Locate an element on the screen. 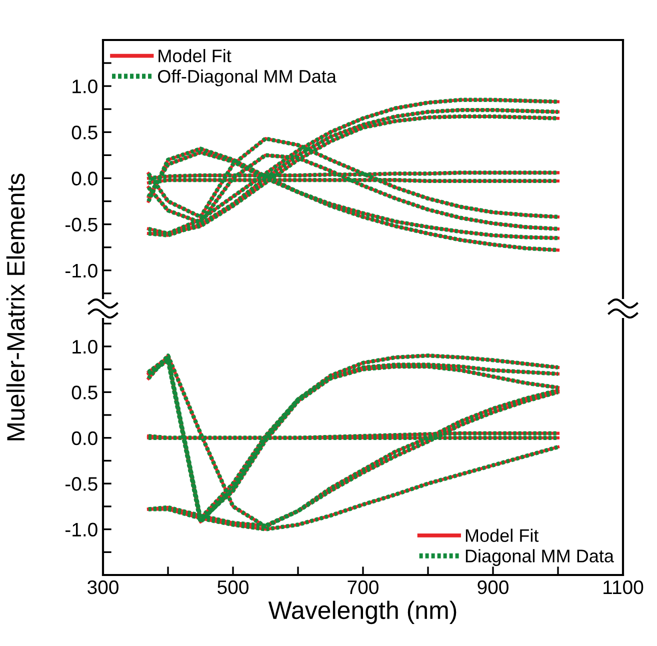 The width and height of the screenshot is (657, 646). x-tick-label: 300 is located at coordinates (103, 587).